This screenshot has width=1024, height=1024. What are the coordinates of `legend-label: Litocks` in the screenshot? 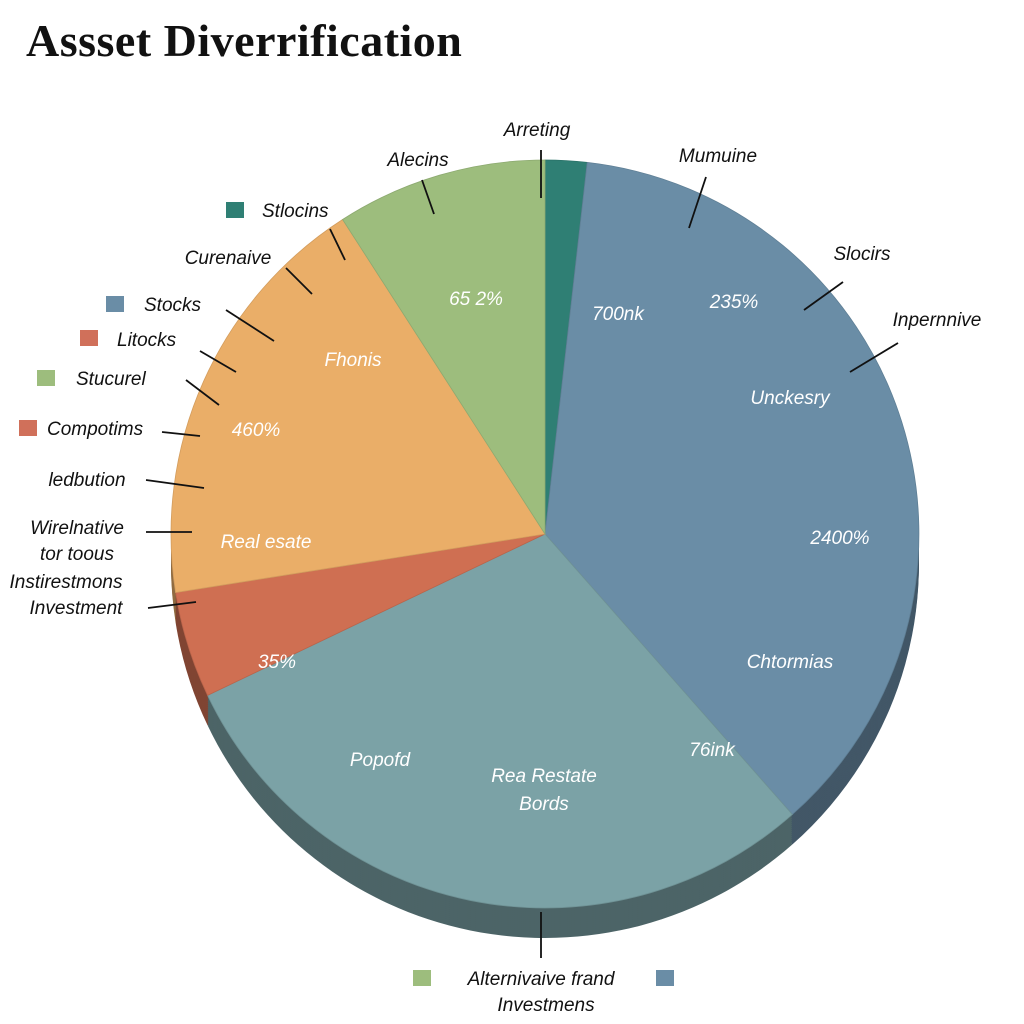 It's located at (147, 340).